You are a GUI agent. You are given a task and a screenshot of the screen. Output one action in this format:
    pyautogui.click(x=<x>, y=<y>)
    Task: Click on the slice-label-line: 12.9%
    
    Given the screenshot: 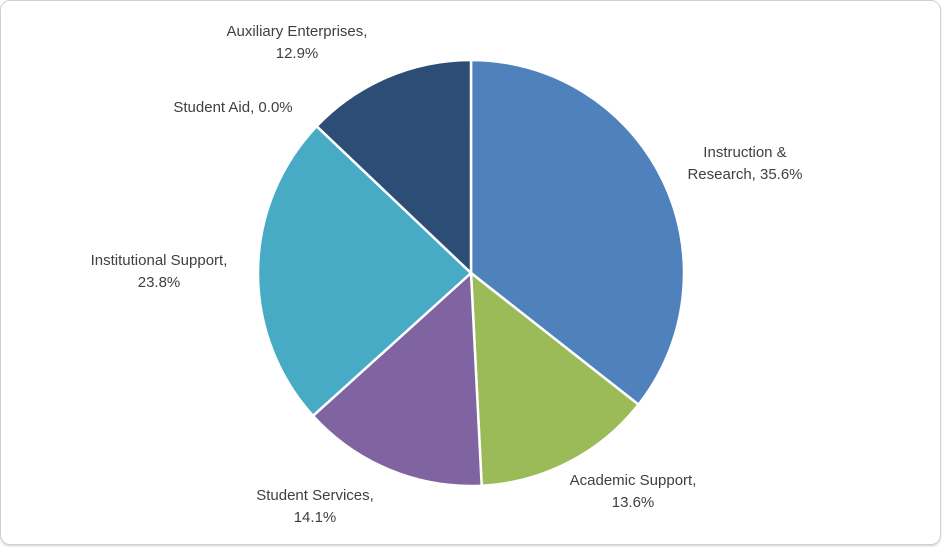 What is the action you would take?
    pyautogui.click(x=297, y=53)
    